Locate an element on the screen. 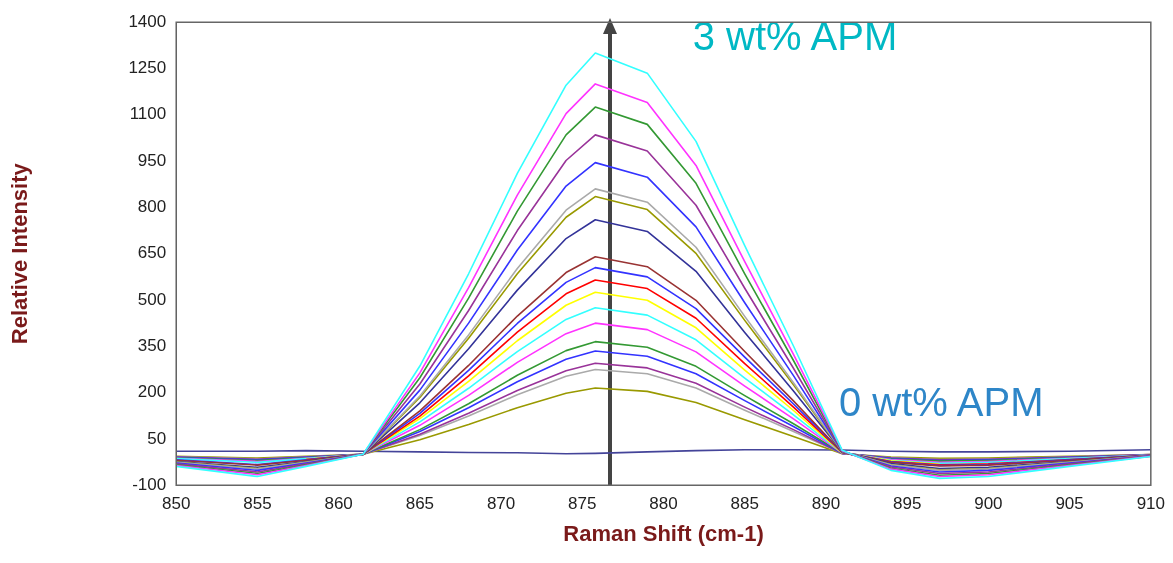 The height and width of the screenshot is (563, 1173). y-axis-title: Relative Intensity is located at coordinates (20, 253).